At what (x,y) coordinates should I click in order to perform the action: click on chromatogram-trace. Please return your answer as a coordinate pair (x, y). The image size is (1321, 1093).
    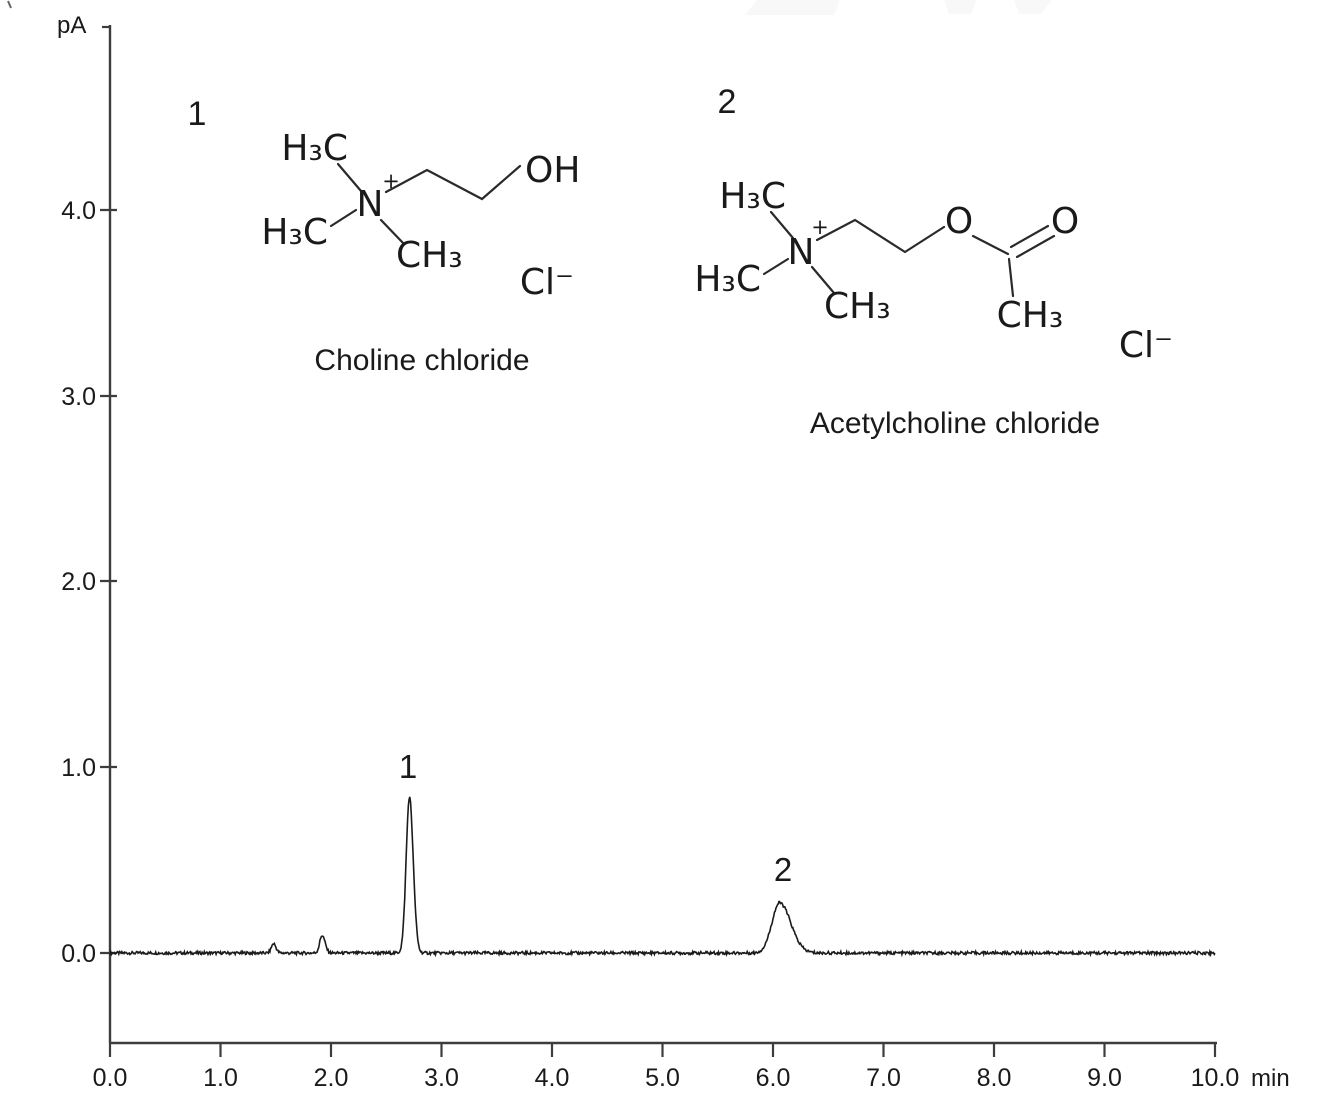
    Looking at the image, I should click on (662, 877).